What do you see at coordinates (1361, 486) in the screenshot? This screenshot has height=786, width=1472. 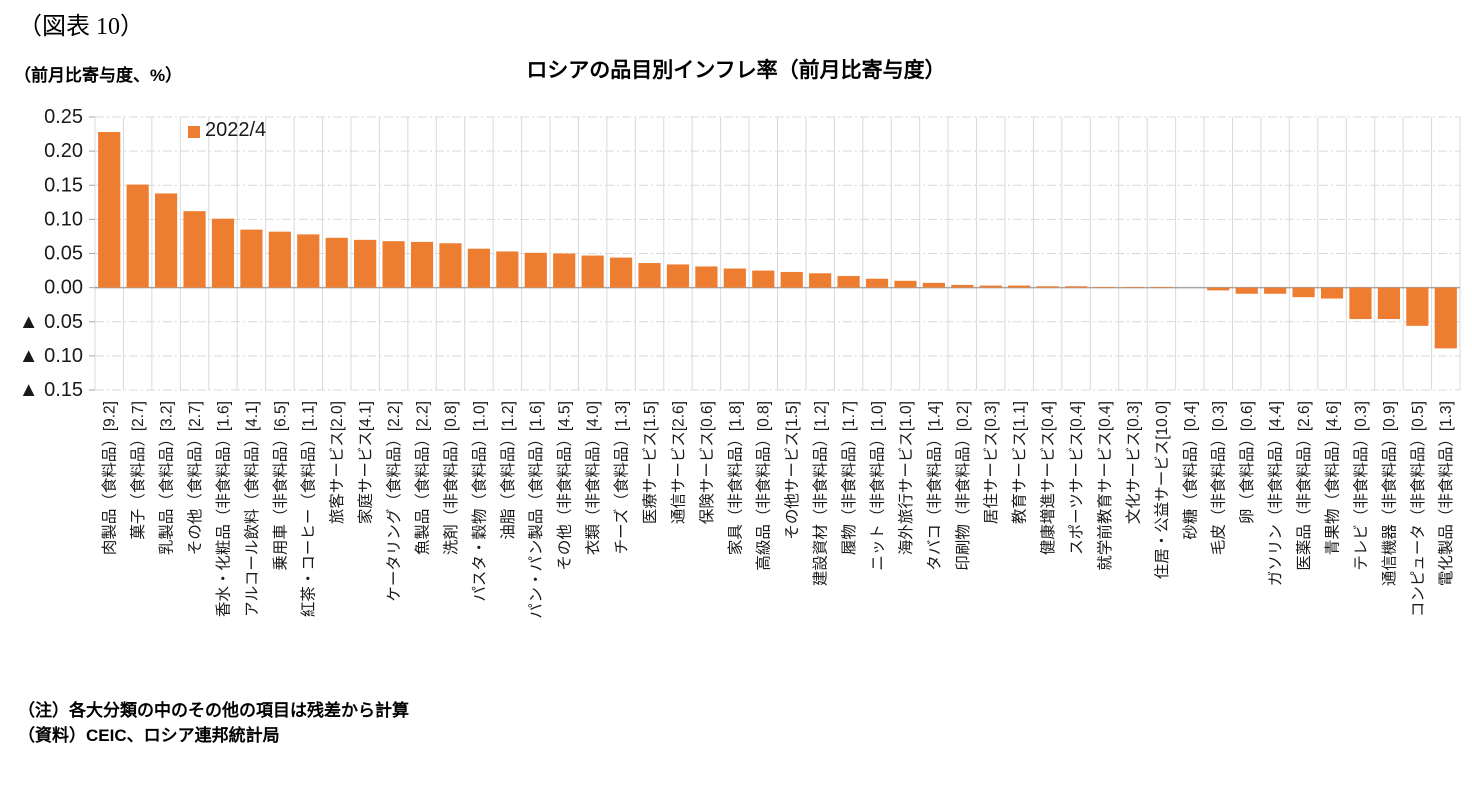 I see `x-axis-label: テレビ（非食料品）[0.3]` at bounding box center [1361, 486].